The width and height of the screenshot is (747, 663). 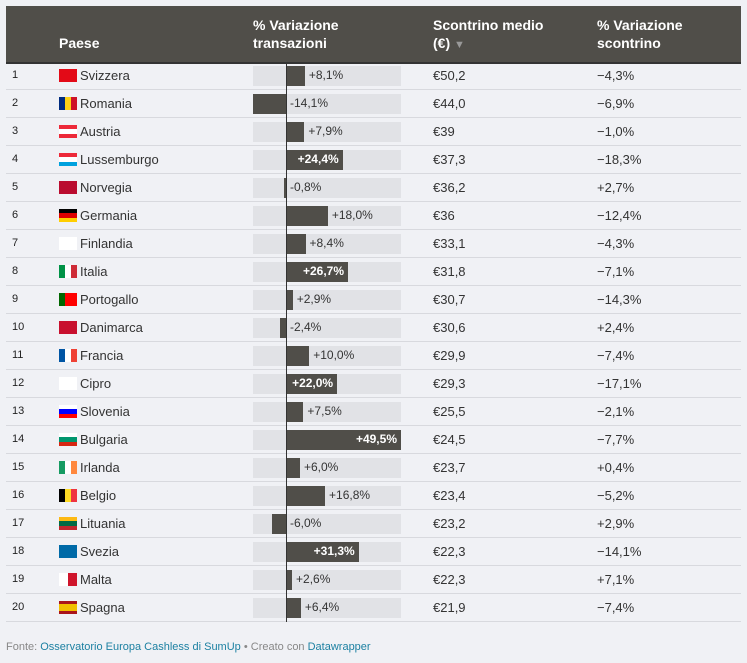 I want to click on table-row: 17 Lituania -6,0% €23,2 +2,9%, so click(x=373, y=524).